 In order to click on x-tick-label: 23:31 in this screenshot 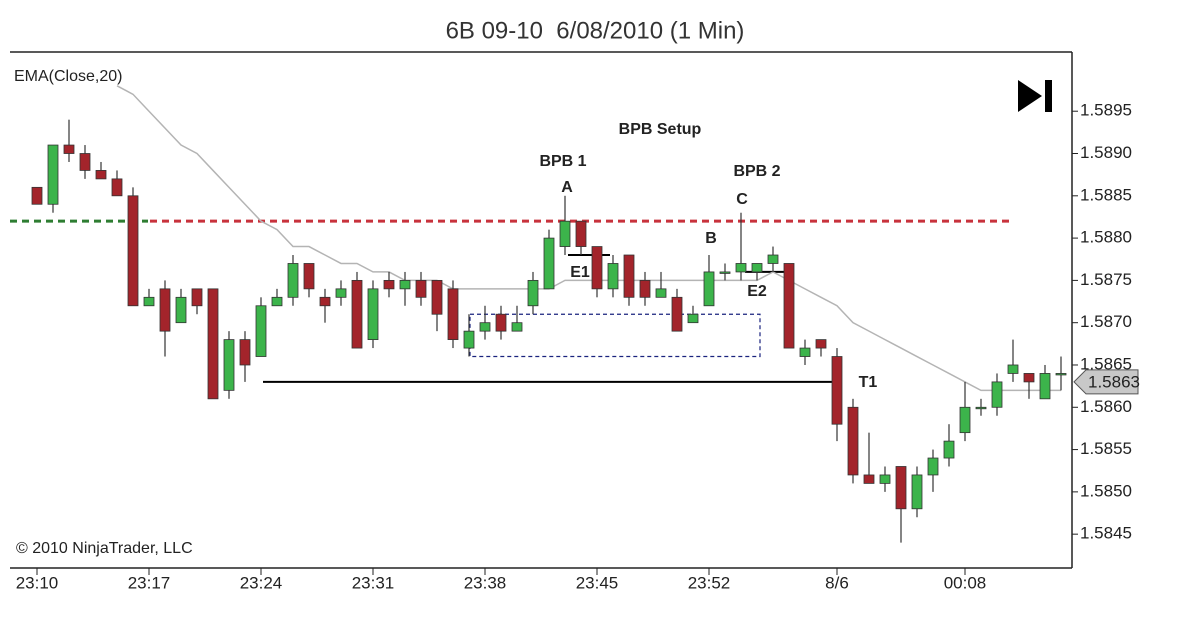, I will do `click(373, 582)`.